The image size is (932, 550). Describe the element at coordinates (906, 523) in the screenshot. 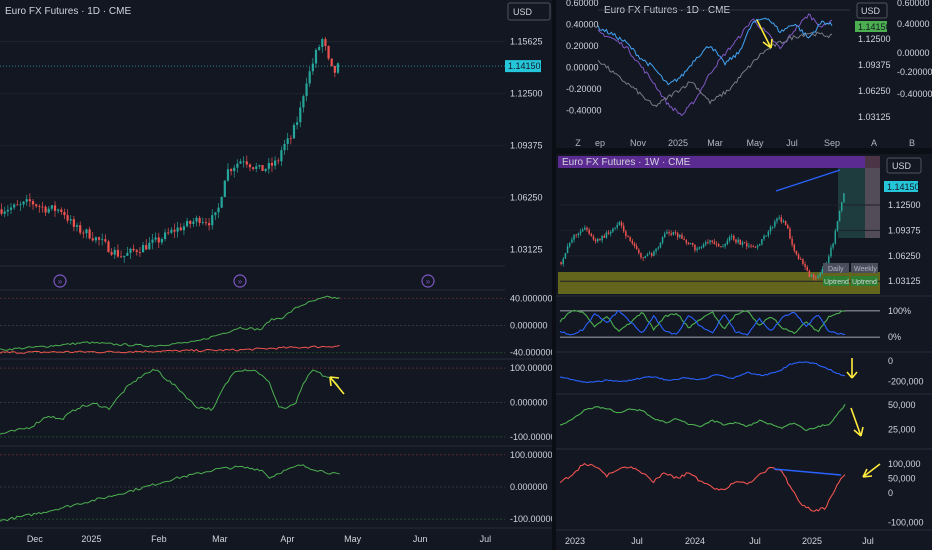

I see `weekly-oscillator-tick-label: -100,000` at that location.